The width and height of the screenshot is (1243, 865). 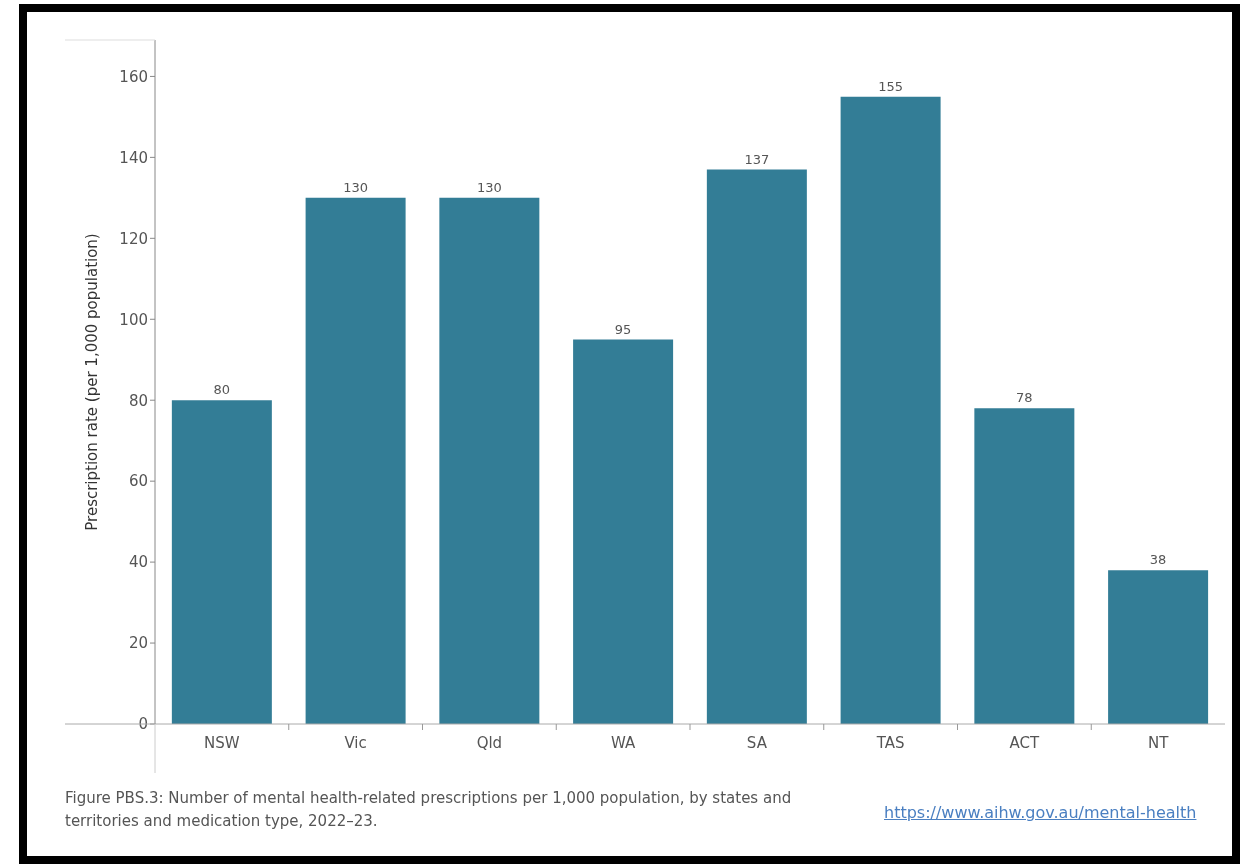 I want to click on data-label: 38, so click(x=1158, y=560).